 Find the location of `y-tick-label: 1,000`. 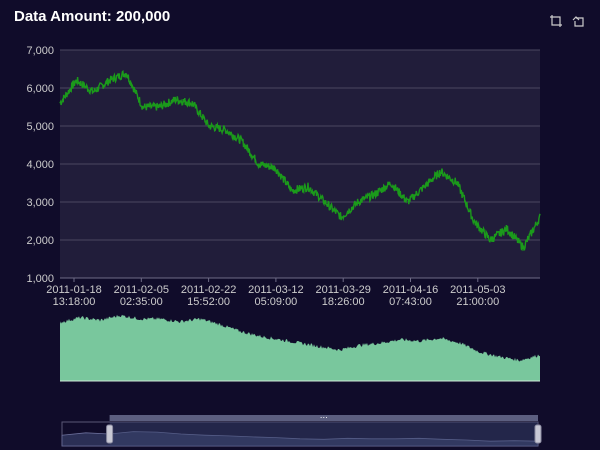

y-tick-label: 1,000 is located at coordinates (40, 279).